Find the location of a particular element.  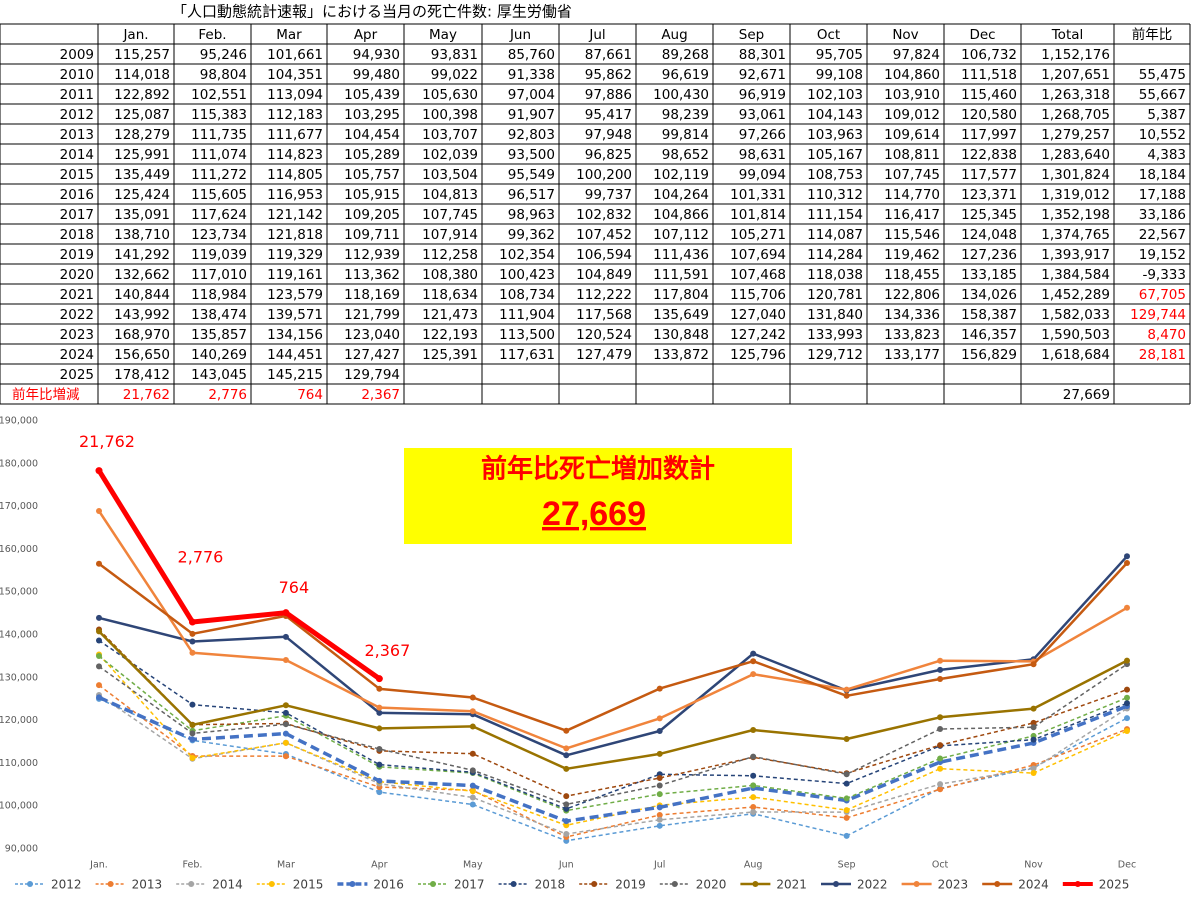

table-cell: 133,993 is located at coordinates (835, 335).